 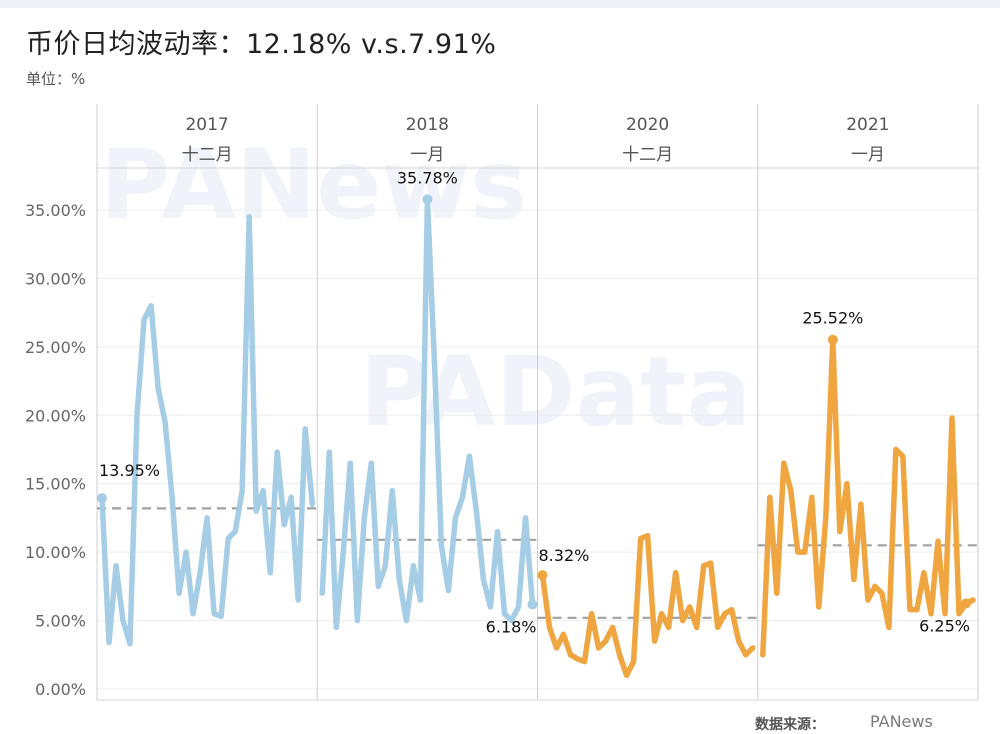 What do you see at coordinates (832, 318) in the screenshot?
I see `data-label: 25.52%` at bounding box center [832, 318].